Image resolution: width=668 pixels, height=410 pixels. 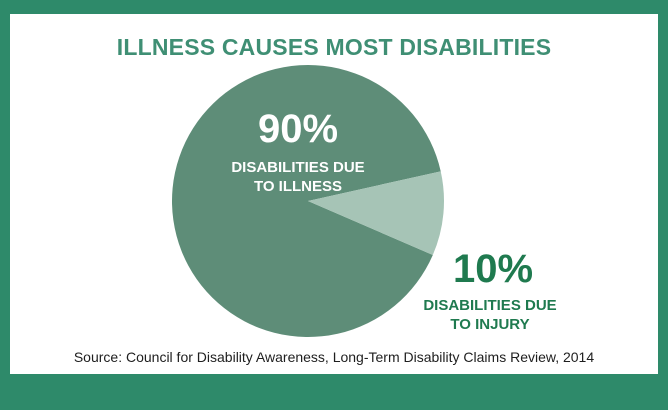 What do you see at coordinates (298, 186) in the screenshot?
I see `illness-desc-line2: TO ILLNESS` at bounding box center [298, 186].